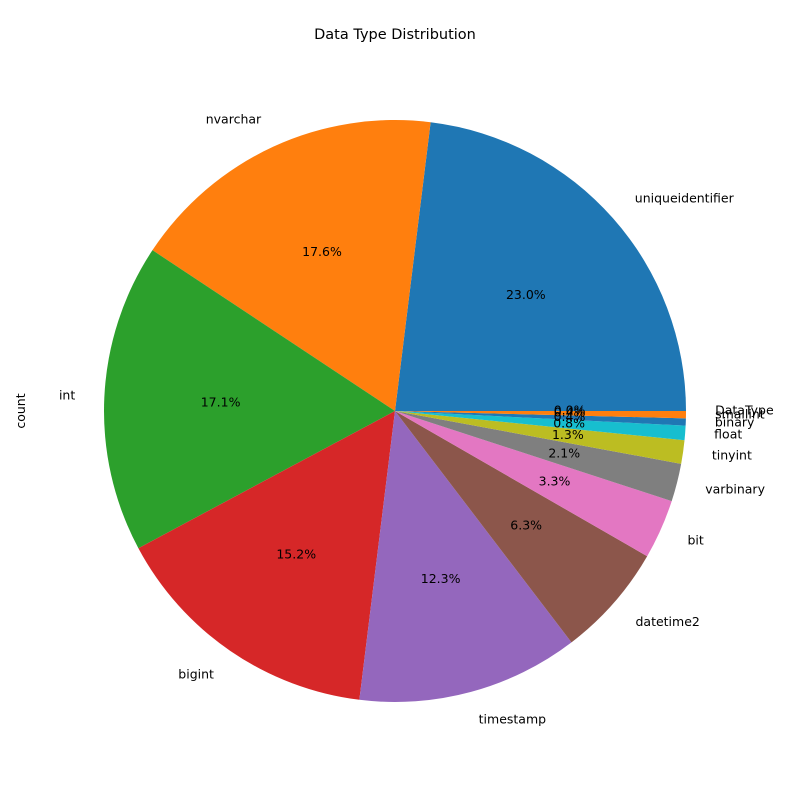 The image size is (800, 800). I want to click on slice-label-bit: bit, so click(695, 540).